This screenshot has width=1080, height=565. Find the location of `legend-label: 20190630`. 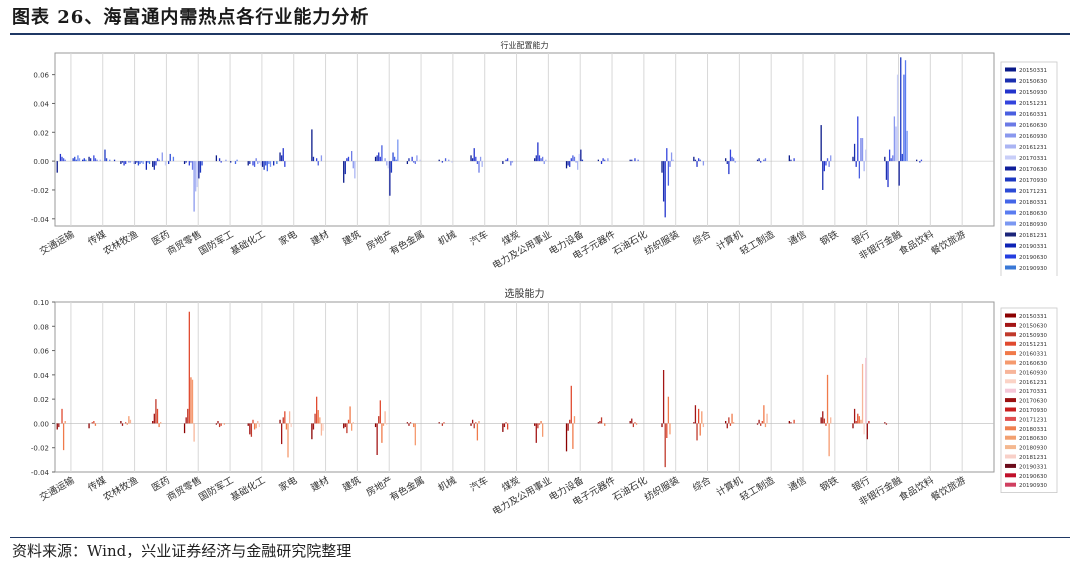

legend-label: 20190630 is located at coordinates (1033, 477).